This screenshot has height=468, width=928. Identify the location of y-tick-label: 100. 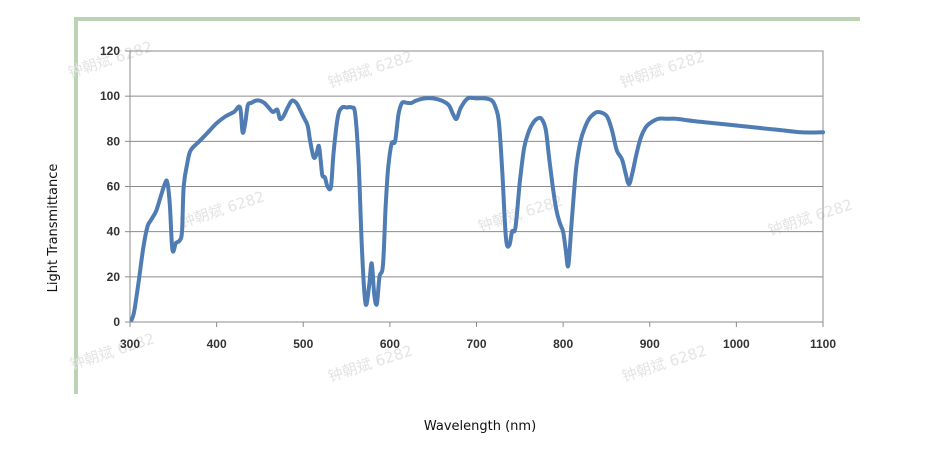
(110, 96).